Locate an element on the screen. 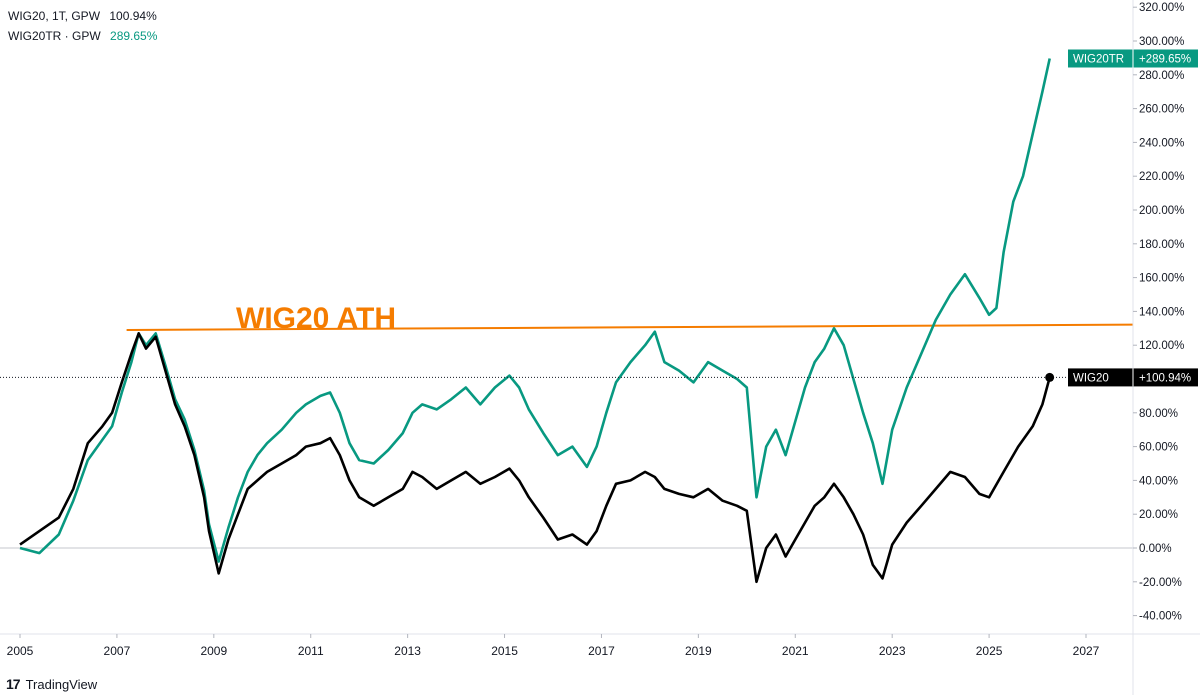  y-tick-label: 20.00% is located at coordinates (1158, 515).